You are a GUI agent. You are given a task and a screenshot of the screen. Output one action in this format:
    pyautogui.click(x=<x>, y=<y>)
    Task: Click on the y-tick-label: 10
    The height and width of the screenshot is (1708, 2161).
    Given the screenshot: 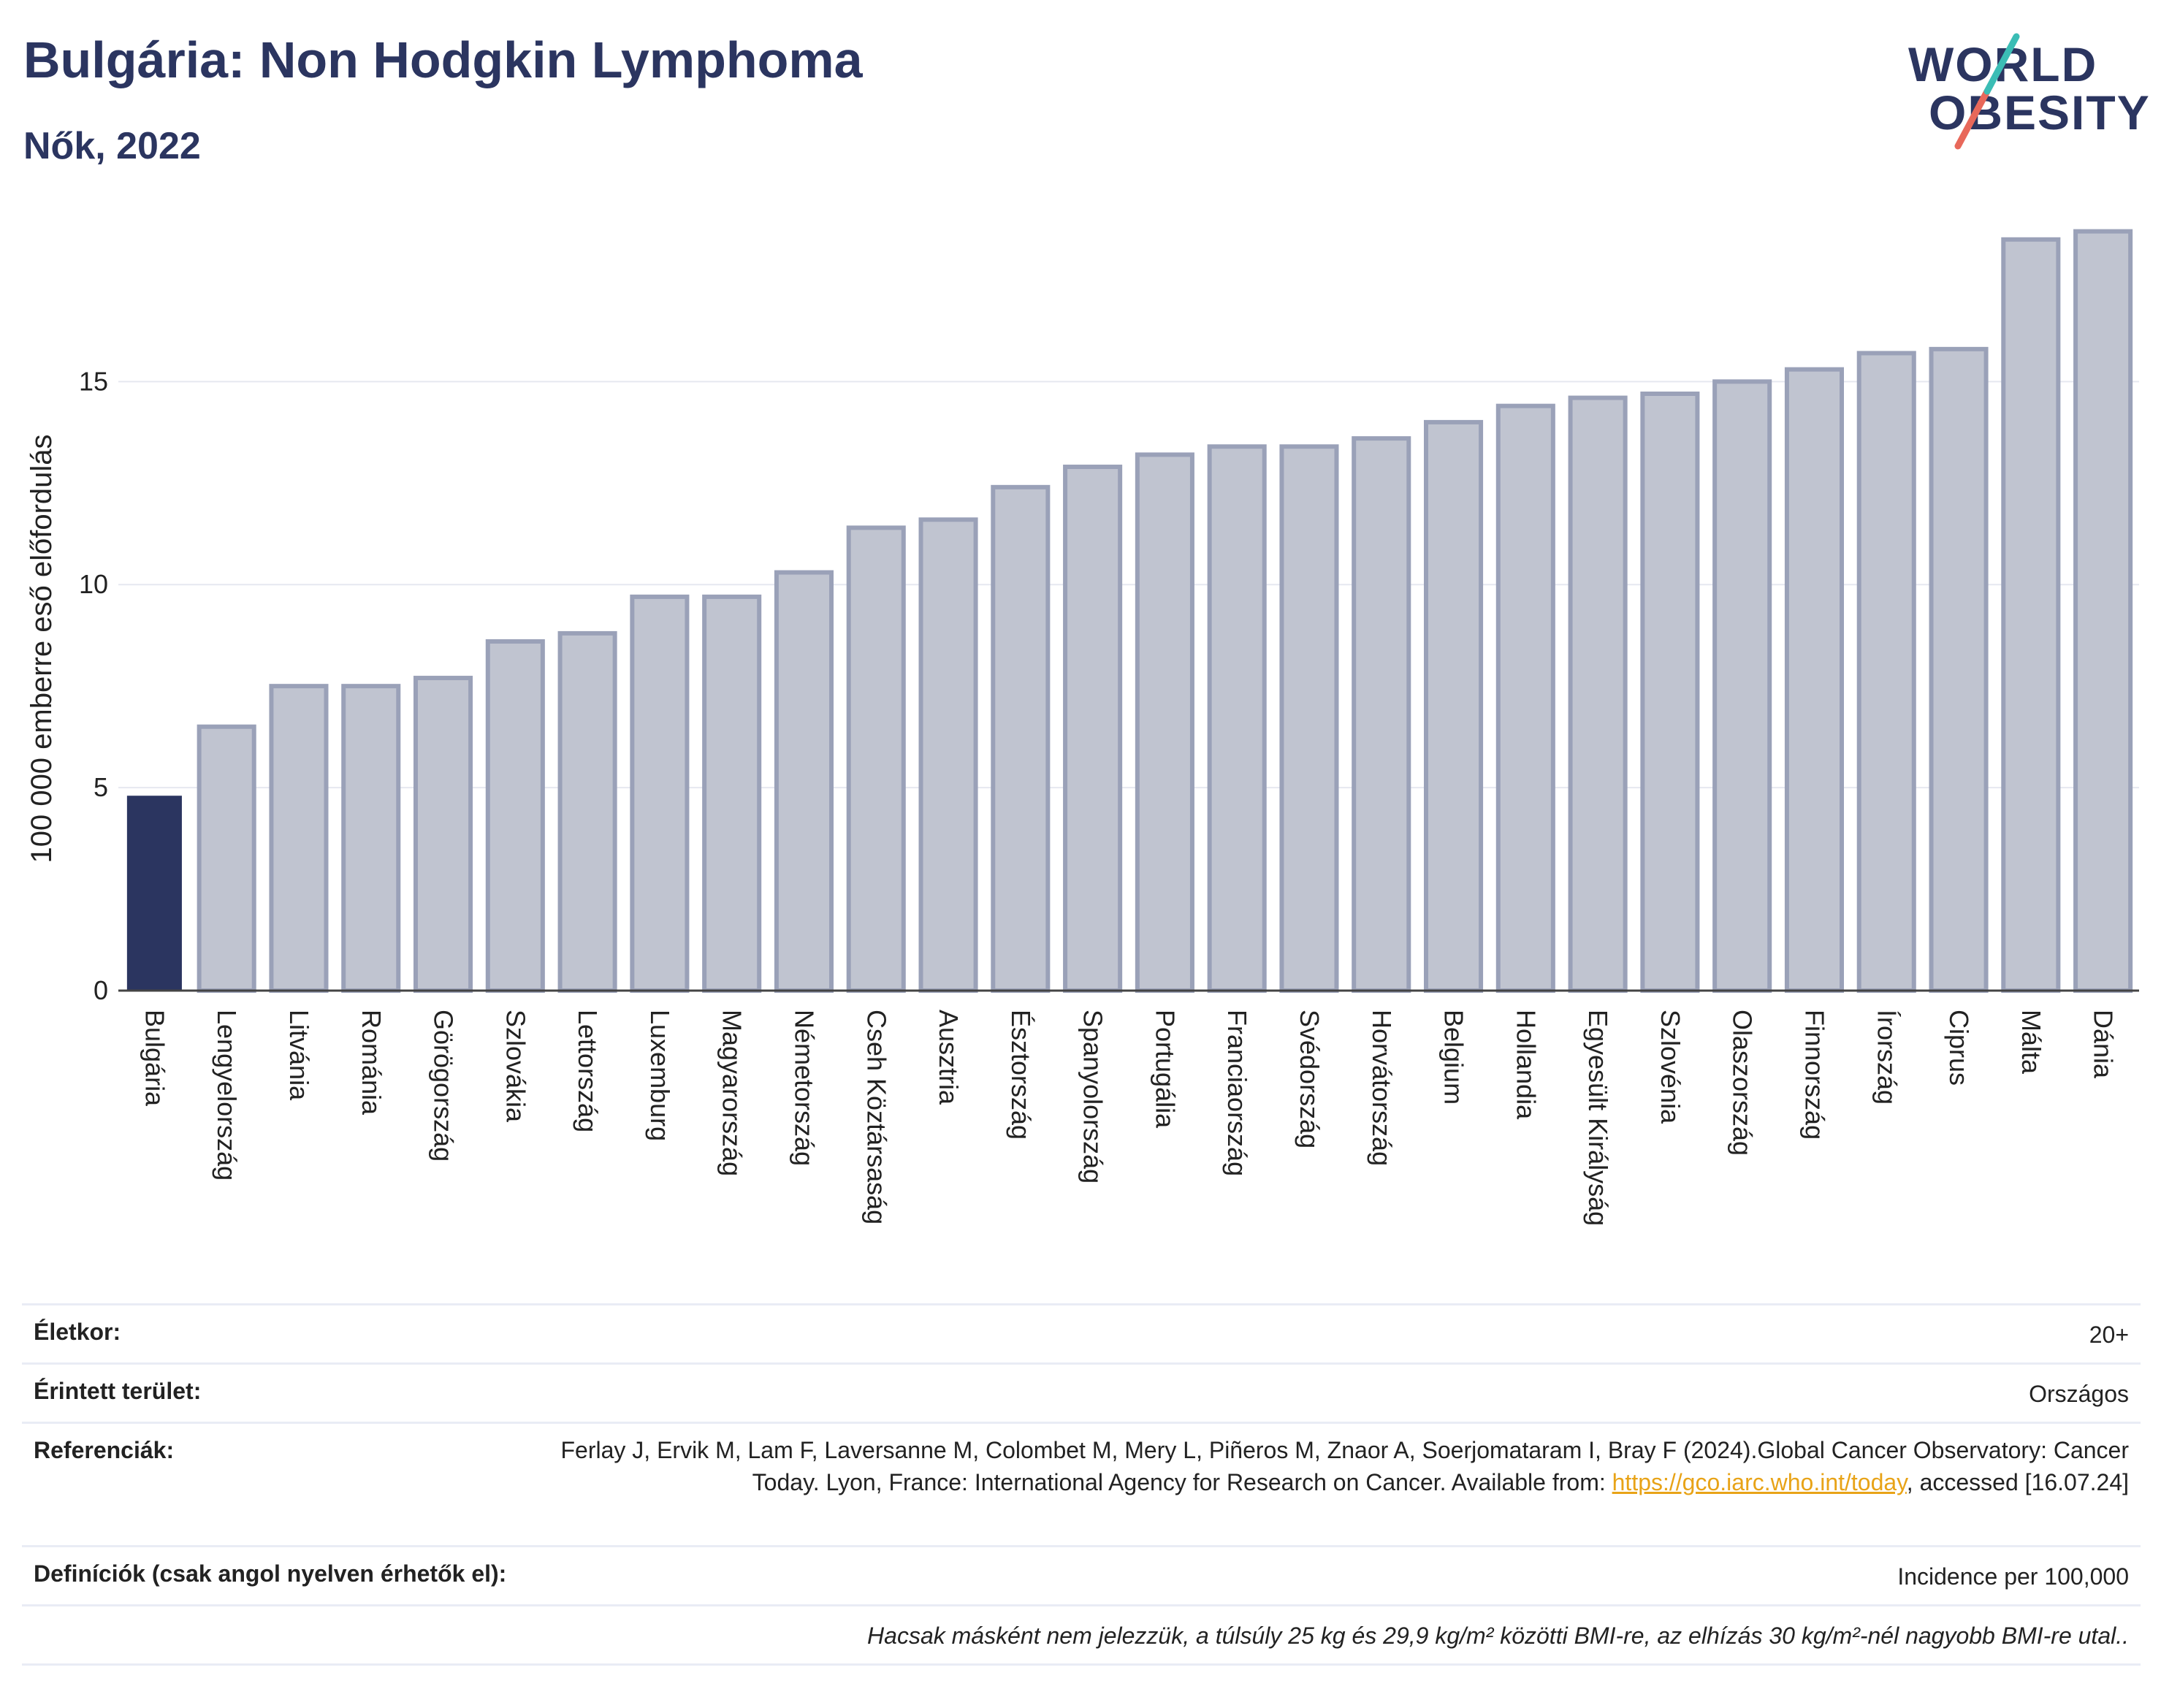 What is the action you would take?
    pyautogui.click(x=94, y=584)
    